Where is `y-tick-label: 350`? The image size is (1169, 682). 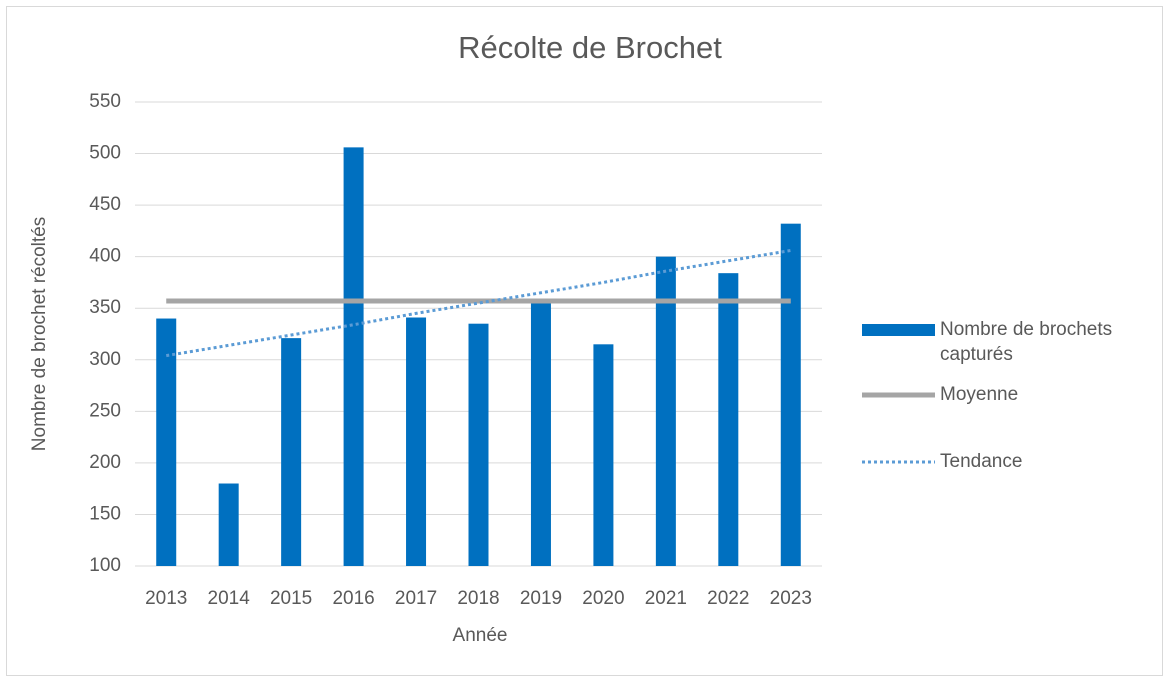 y-tick-label: 350 is located at coordinates (105, 307).